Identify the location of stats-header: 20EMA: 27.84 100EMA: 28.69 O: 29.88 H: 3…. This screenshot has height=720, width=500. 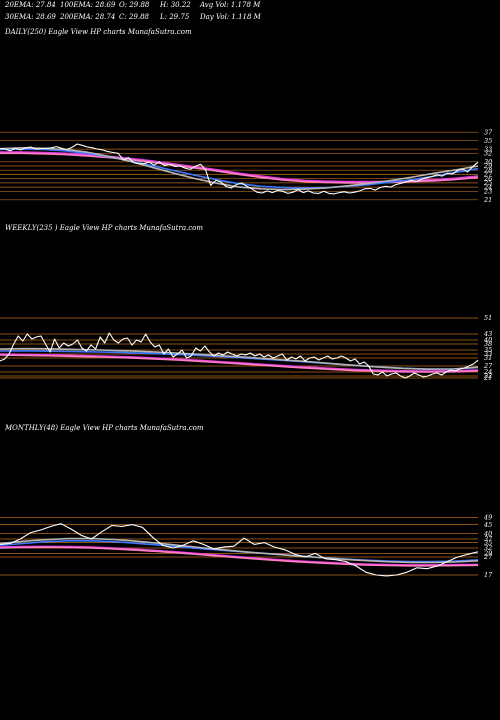
(250, 13).